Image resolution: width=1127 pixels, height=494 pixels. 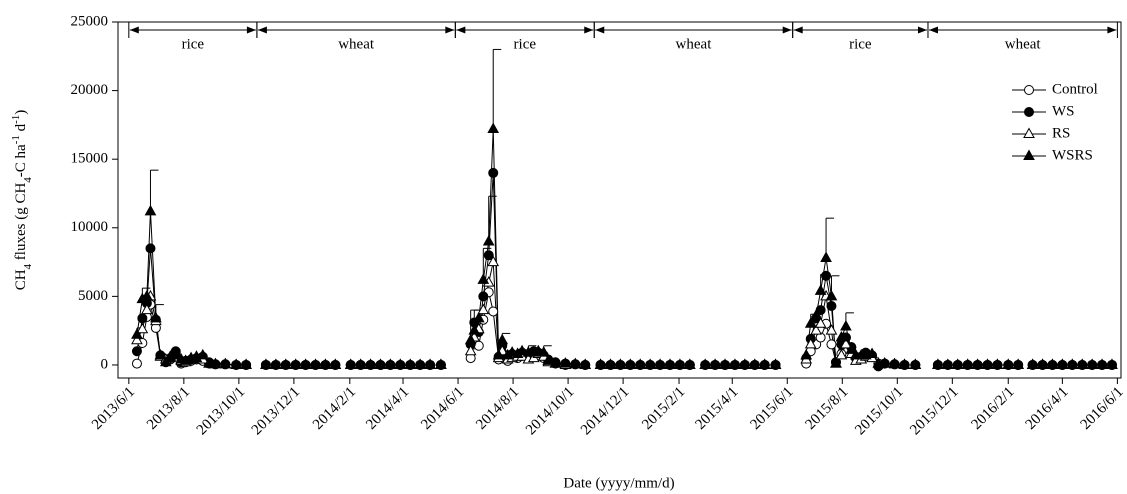 What do you see at coordinates (90, 90) in the screenshot?
I see `y-tick-label: 20000` at bounding box center [90, 90].